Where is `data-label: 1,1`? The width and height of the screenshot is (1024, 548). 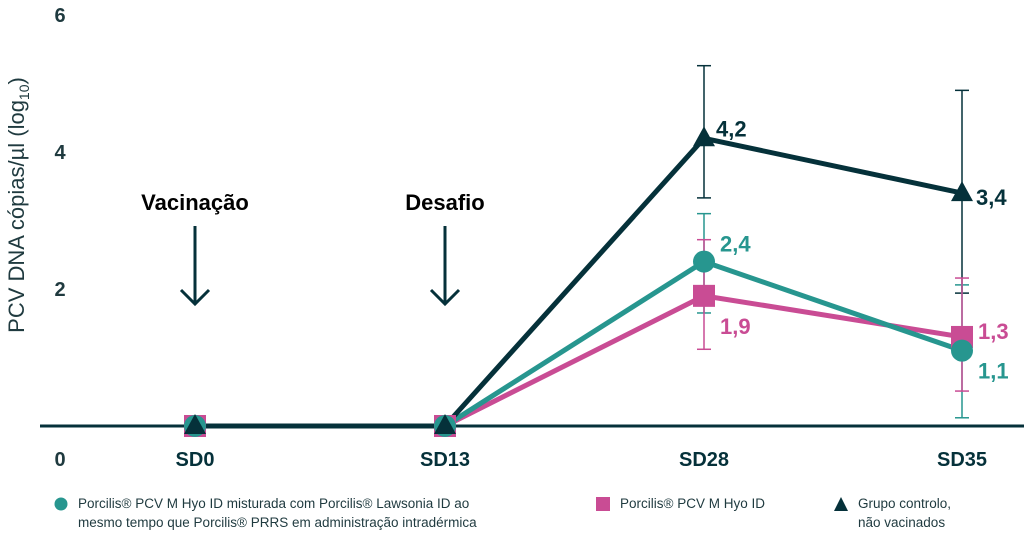
data-label: 1,1 is located at coordinates (993, 371).